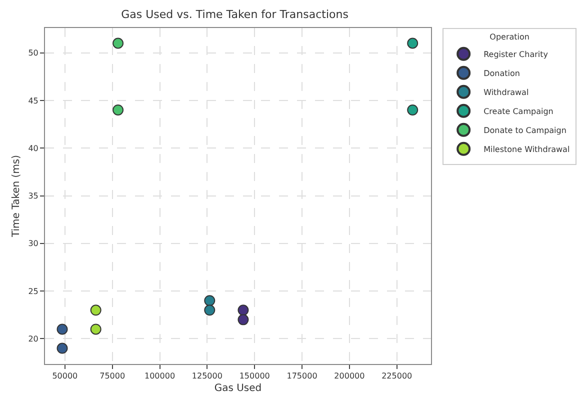 This screenshot has width=587, height=402. What do you see at coordinates (506, 93) in the screenshot?
I see `legend-label: Withdrawal` at bounding box center [506, 93].